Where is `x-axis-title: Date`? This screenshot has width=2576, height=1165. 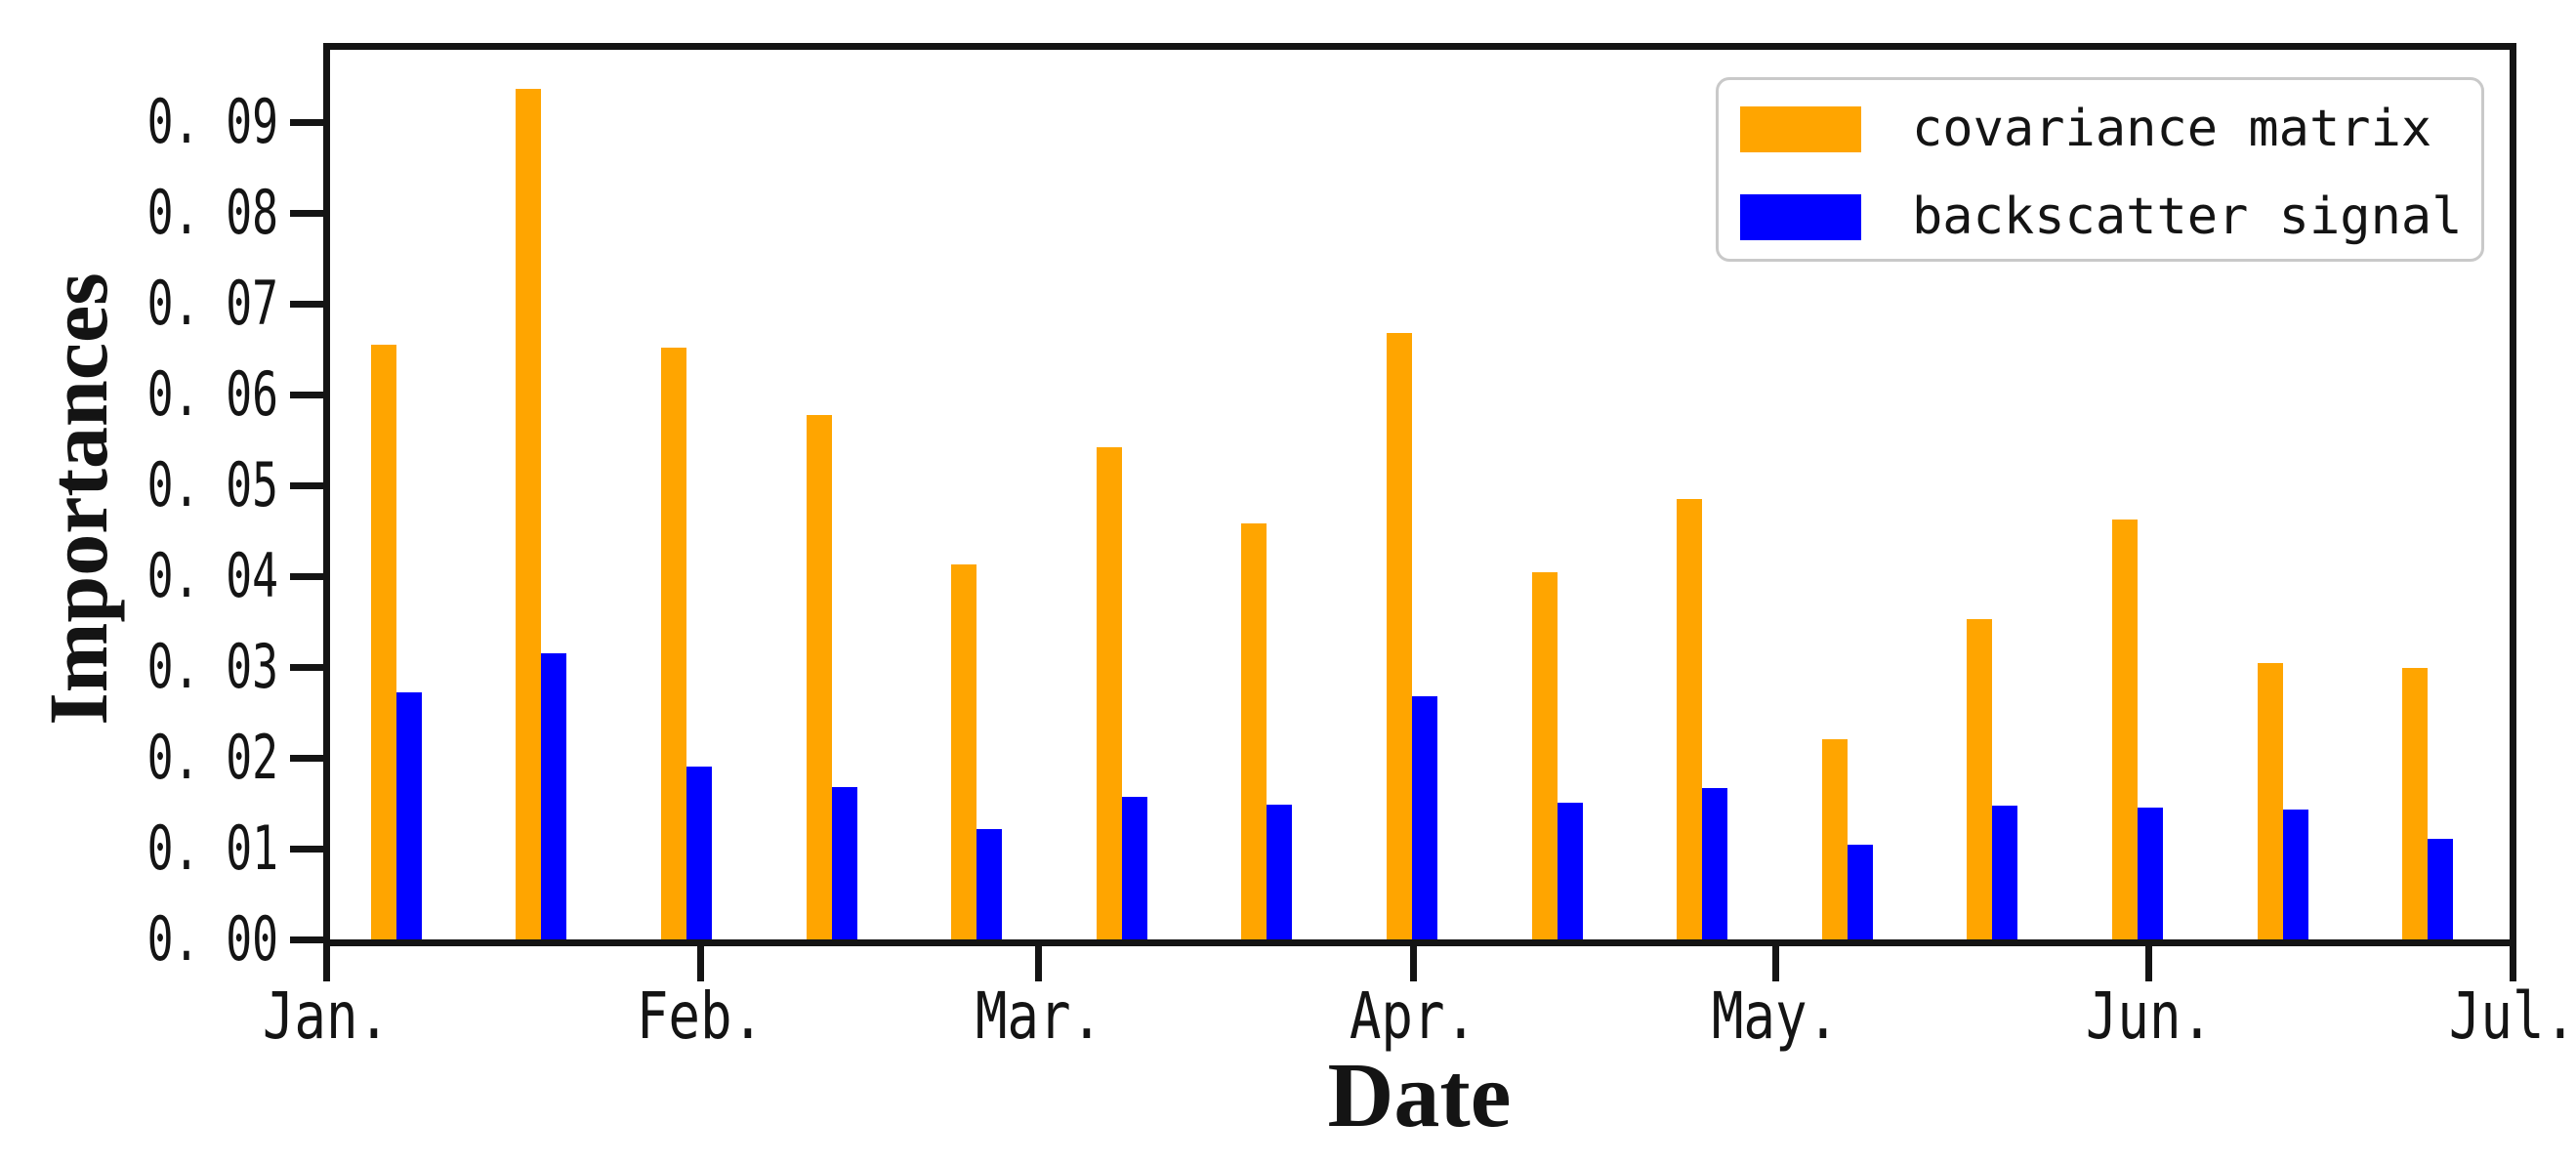
x-axis-title: Date is located at coordinates (1419, 1095).